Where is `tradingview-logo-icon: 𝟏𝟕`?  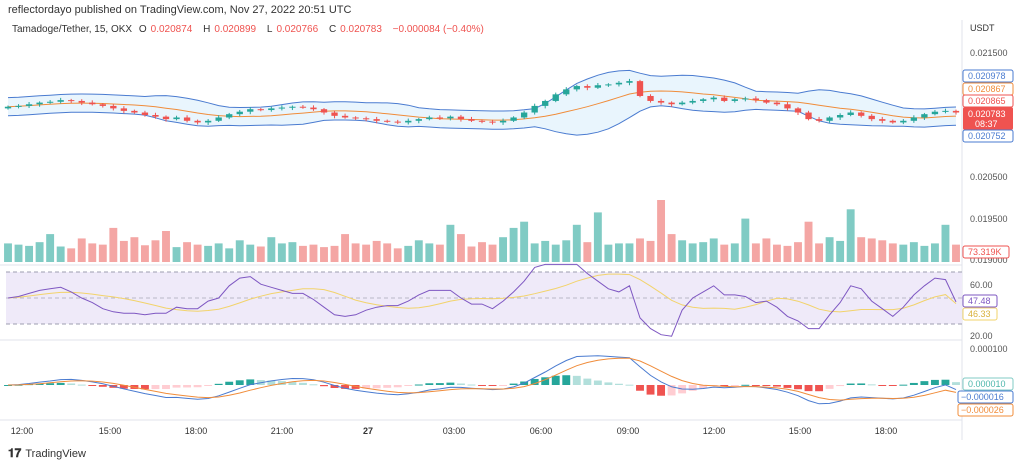
tradingview-logo-icon: 𝟏𝟕 is located at coordinates (15, 453).